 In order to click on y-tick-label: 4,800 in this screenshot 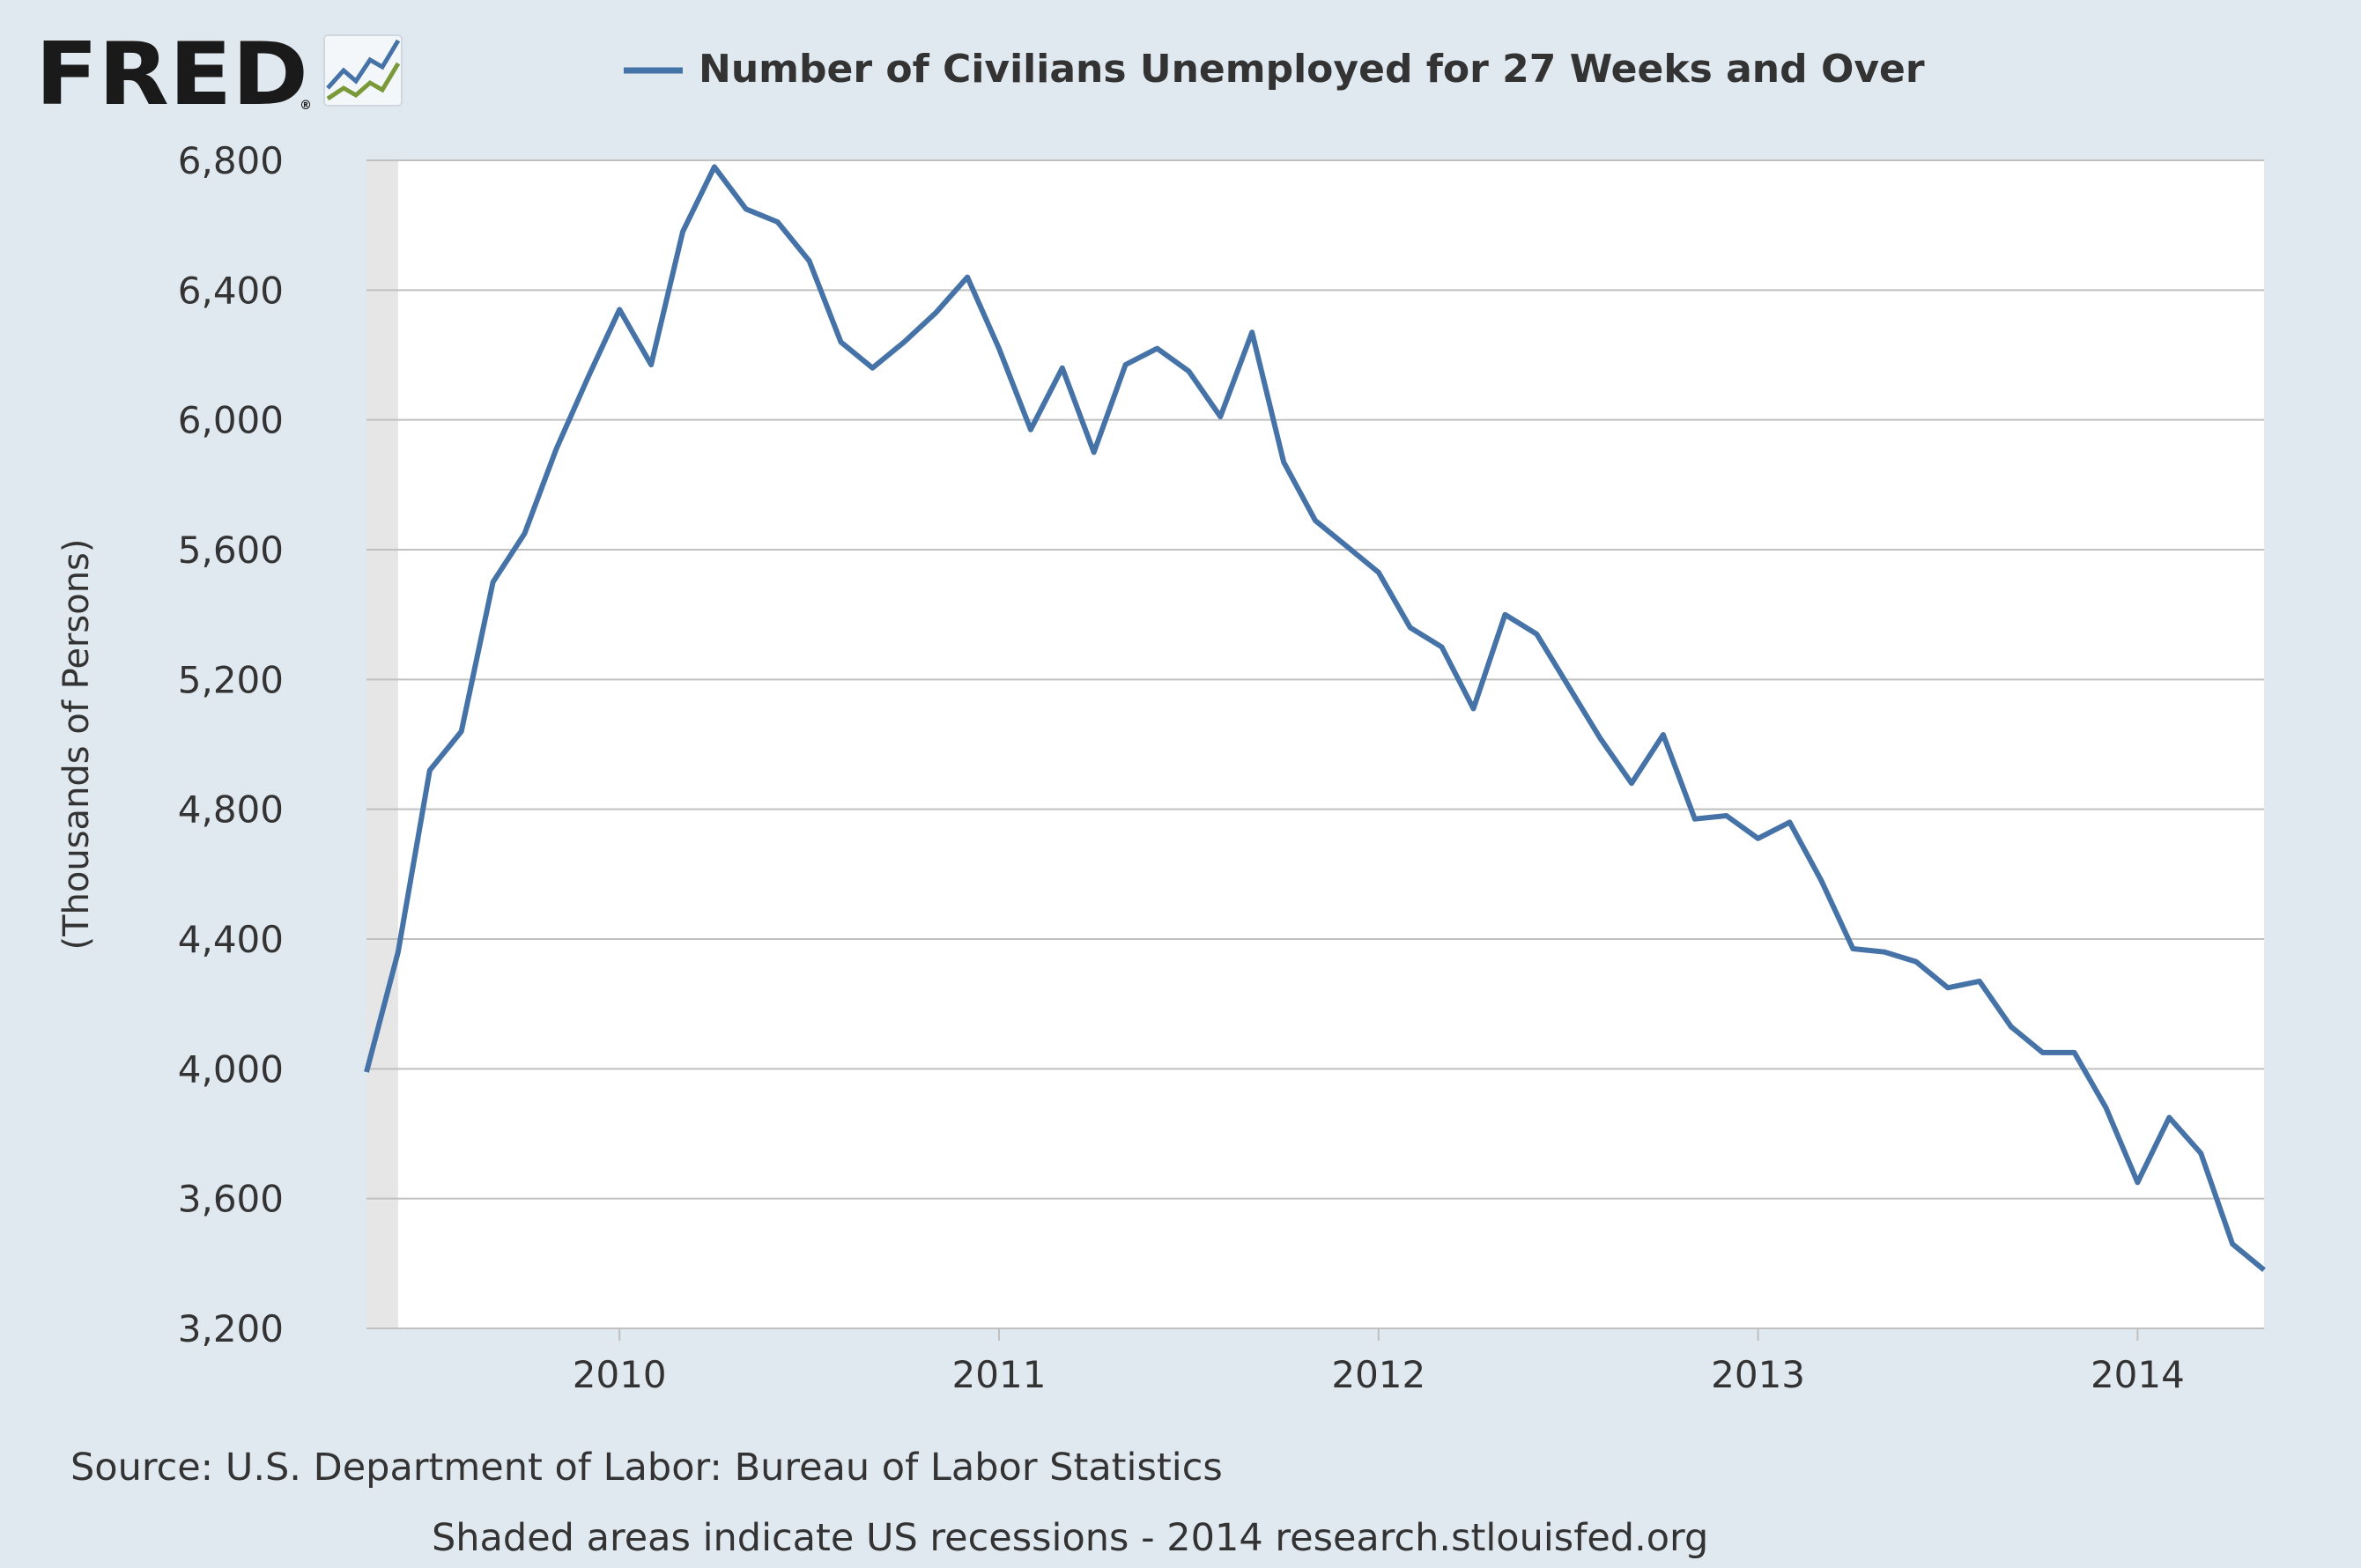, I will do `click(231, 810)`.